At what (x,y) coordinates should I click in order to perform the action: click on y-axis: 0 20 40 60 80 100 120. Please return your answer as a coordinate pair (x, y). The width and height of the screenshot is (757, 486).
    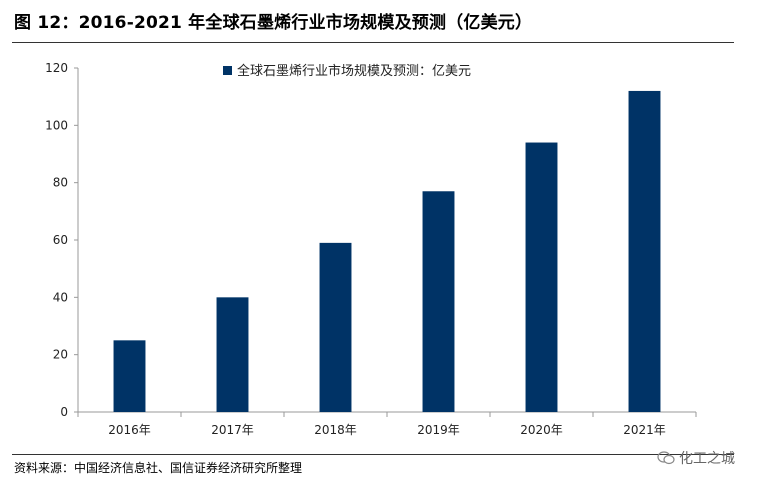
    Looking at the image, I should click on (62, 240).